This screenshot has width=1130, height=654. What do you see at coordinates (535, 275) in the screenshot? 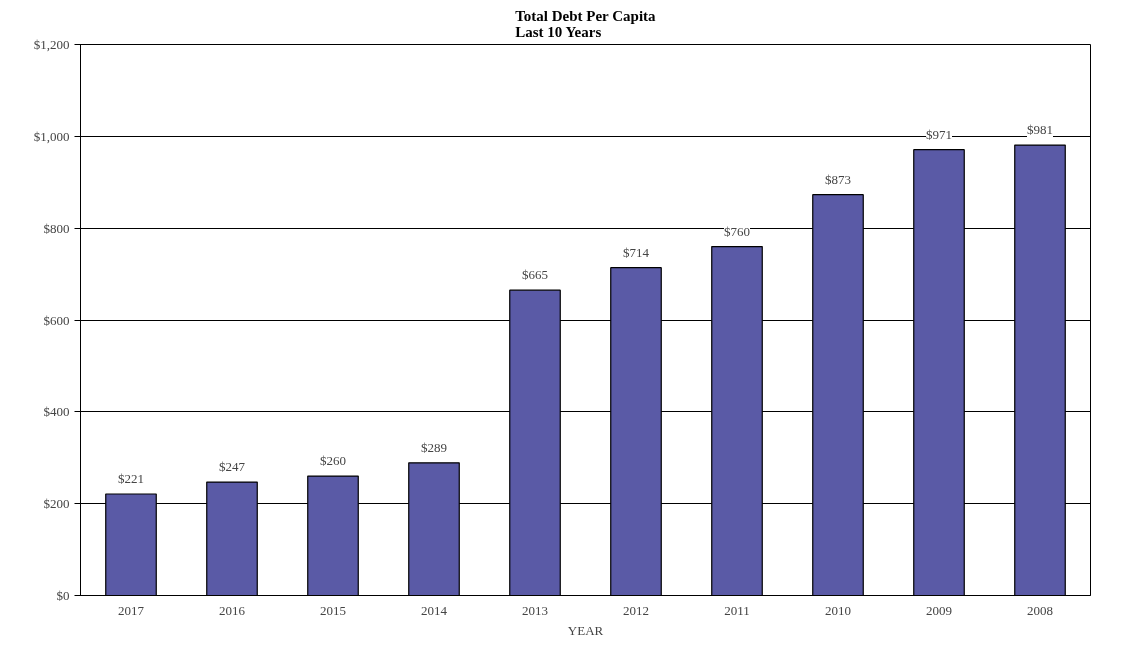
I see `data-label: $665` at bounding box center [535, 275].